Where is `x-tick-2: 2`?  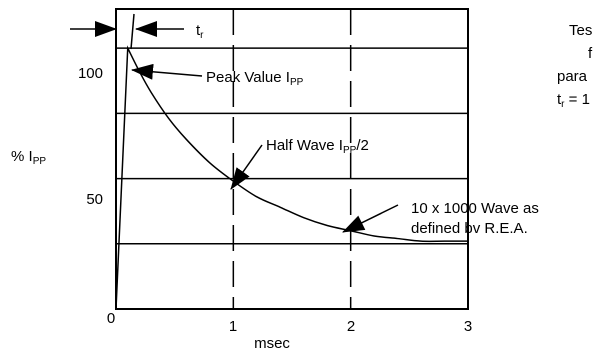 x-tick-2: 2 is located at coordinates (351, 326).